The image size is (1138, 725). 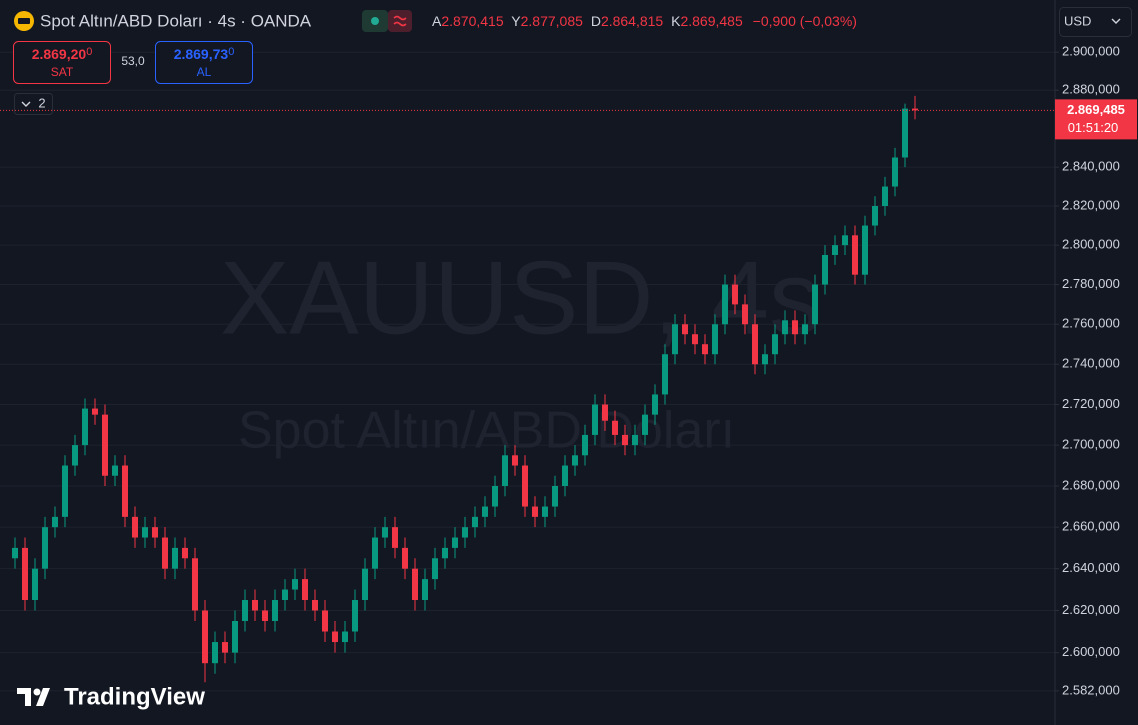 I want to click on currency-button, so click(x=1095, y=22).